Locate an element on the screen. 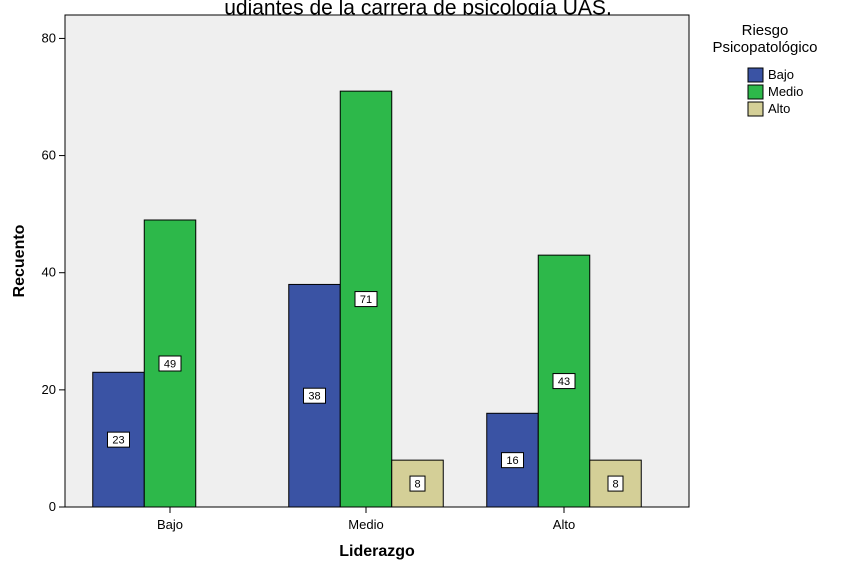  x-tick-label-0: Bajo is located at coordinates (170, 524).